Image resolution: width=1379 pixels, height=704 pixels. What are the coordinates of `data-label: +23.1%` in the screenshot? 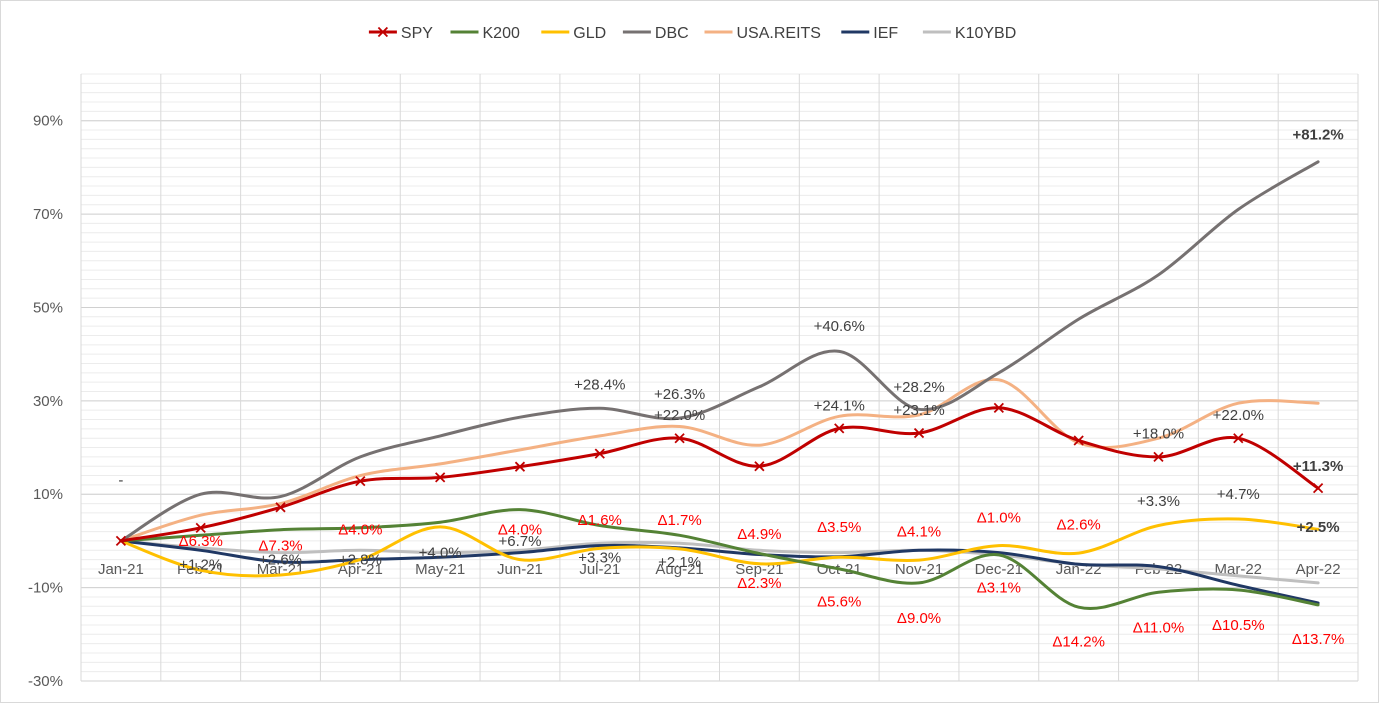 It's located at (918, 410).